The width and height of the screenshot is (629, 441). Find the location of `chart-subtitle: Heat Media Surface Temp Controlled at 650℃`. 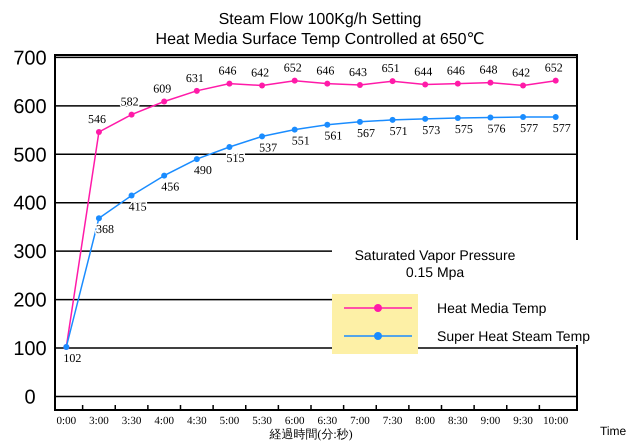

chart-subtitle: Heat Media Surface Temp Controlled at 650℃ is located at coordinates (320, 39).